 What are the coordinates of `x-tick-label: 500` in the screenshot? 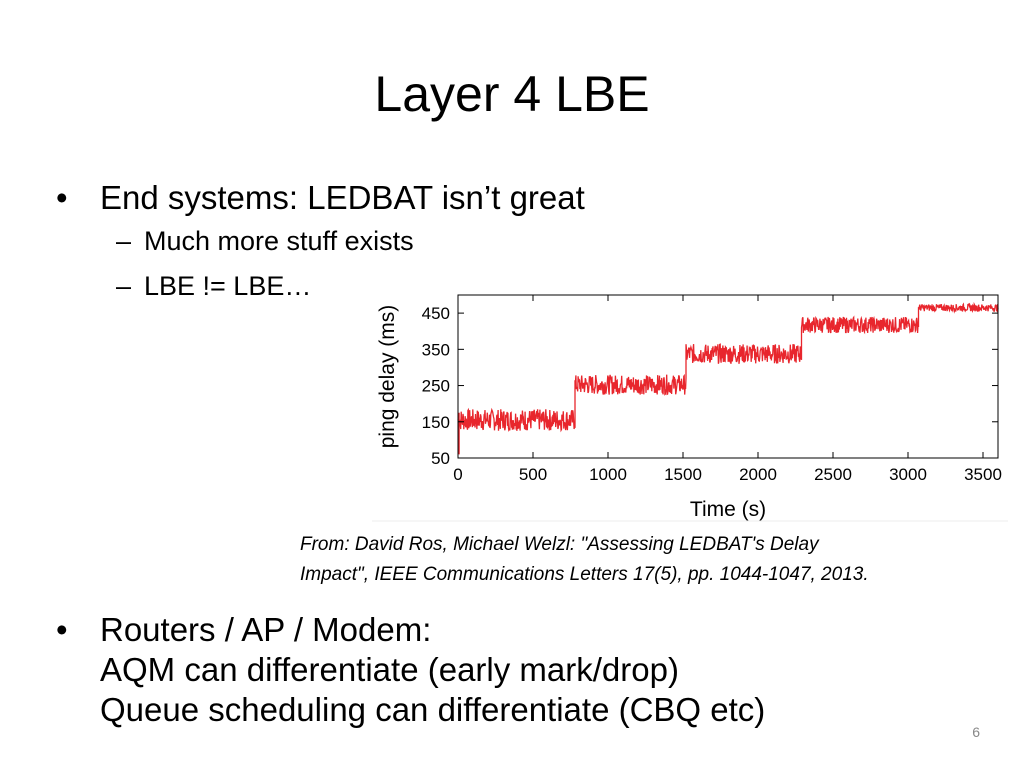 It's located at (533, 474).